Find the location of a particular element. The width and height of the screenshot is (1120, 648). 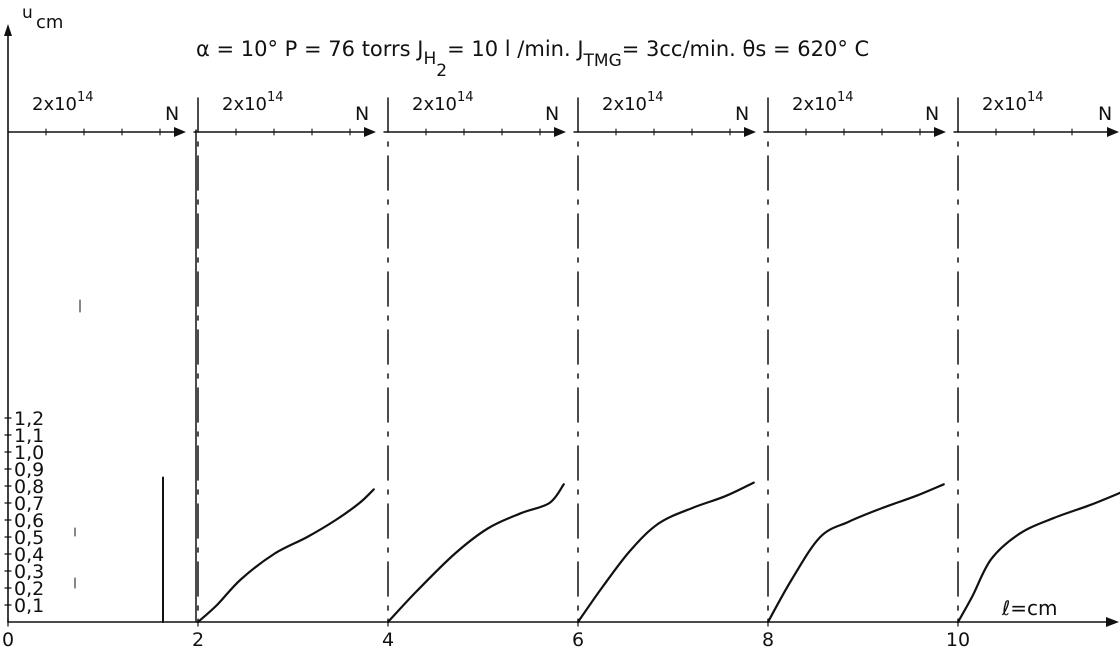

y-tick-label: 0,9 is located at coordinates (29, 470).